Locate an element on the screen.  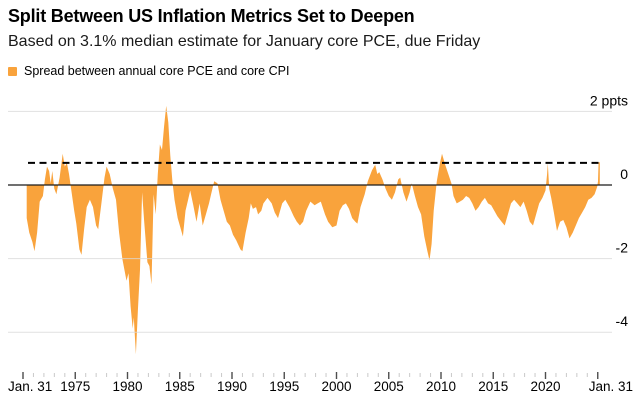
y-tick-label: -2 is located at coordinates (622, 248).